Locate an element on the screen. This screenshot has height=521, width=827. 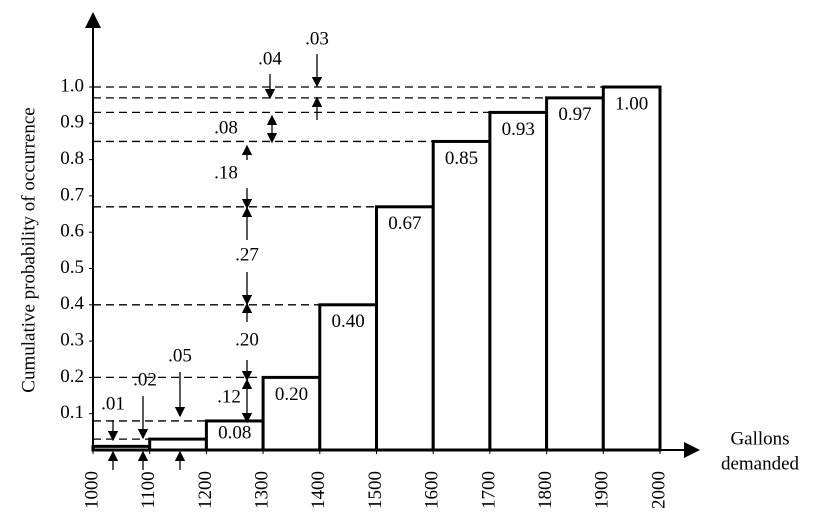
x-tick-label: 1000 is located at coordinates (91, 490).